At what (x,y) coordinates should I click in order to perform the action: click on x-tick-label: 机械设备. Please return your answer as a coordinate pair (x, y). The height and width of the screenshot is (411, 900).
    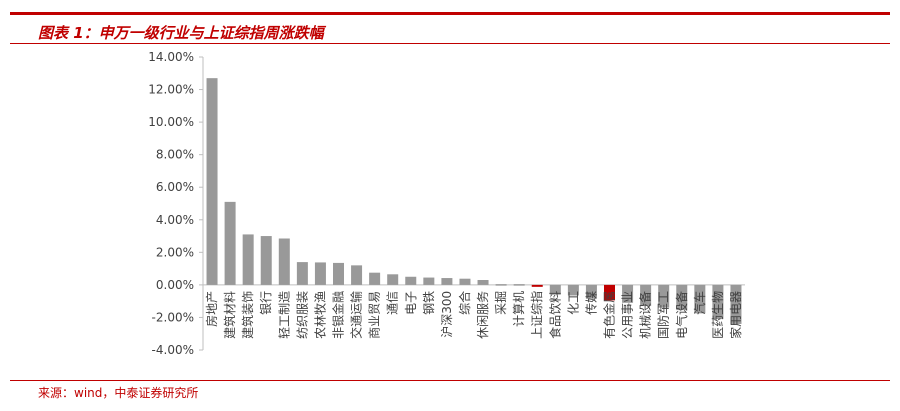
    Looking at the image, I should click on (645, 315).